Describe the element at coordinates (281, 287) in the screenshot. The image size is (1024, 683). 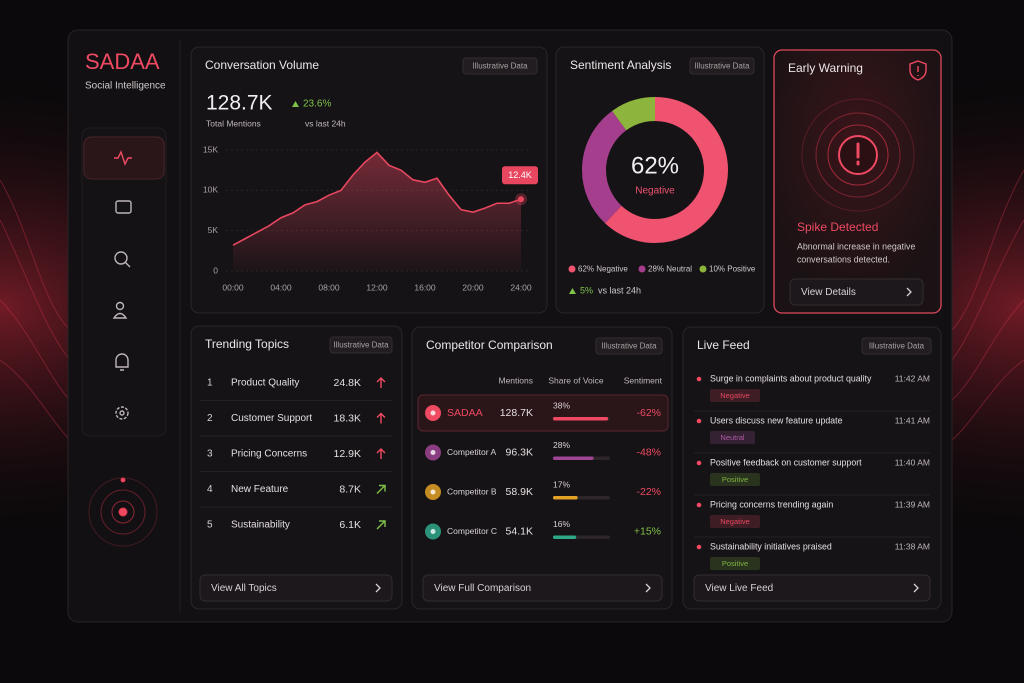
I see `x-tick-label: 04:00` at that location.